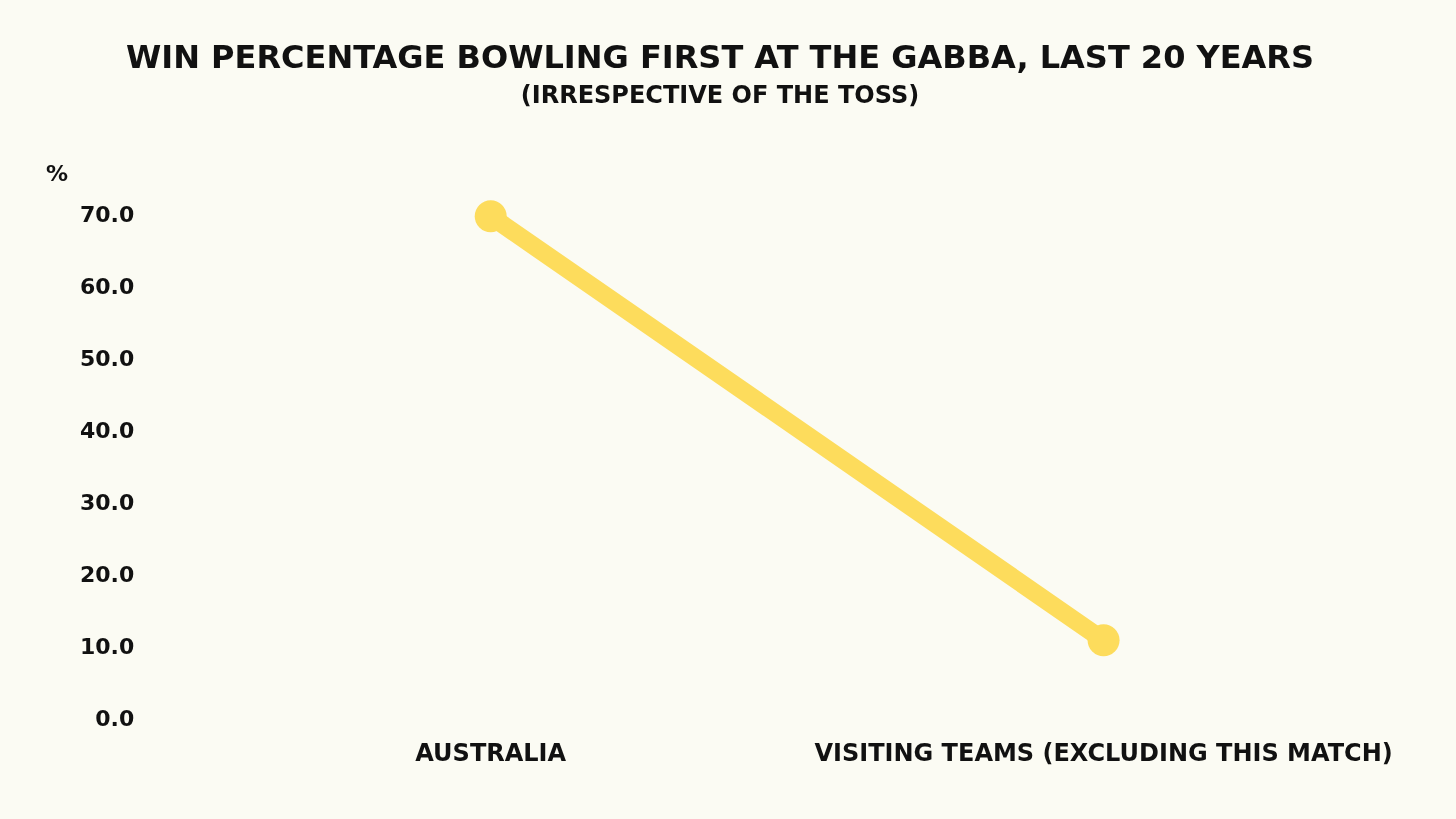  I want to click on y-tick-label: 20.0, so click(107, 574).